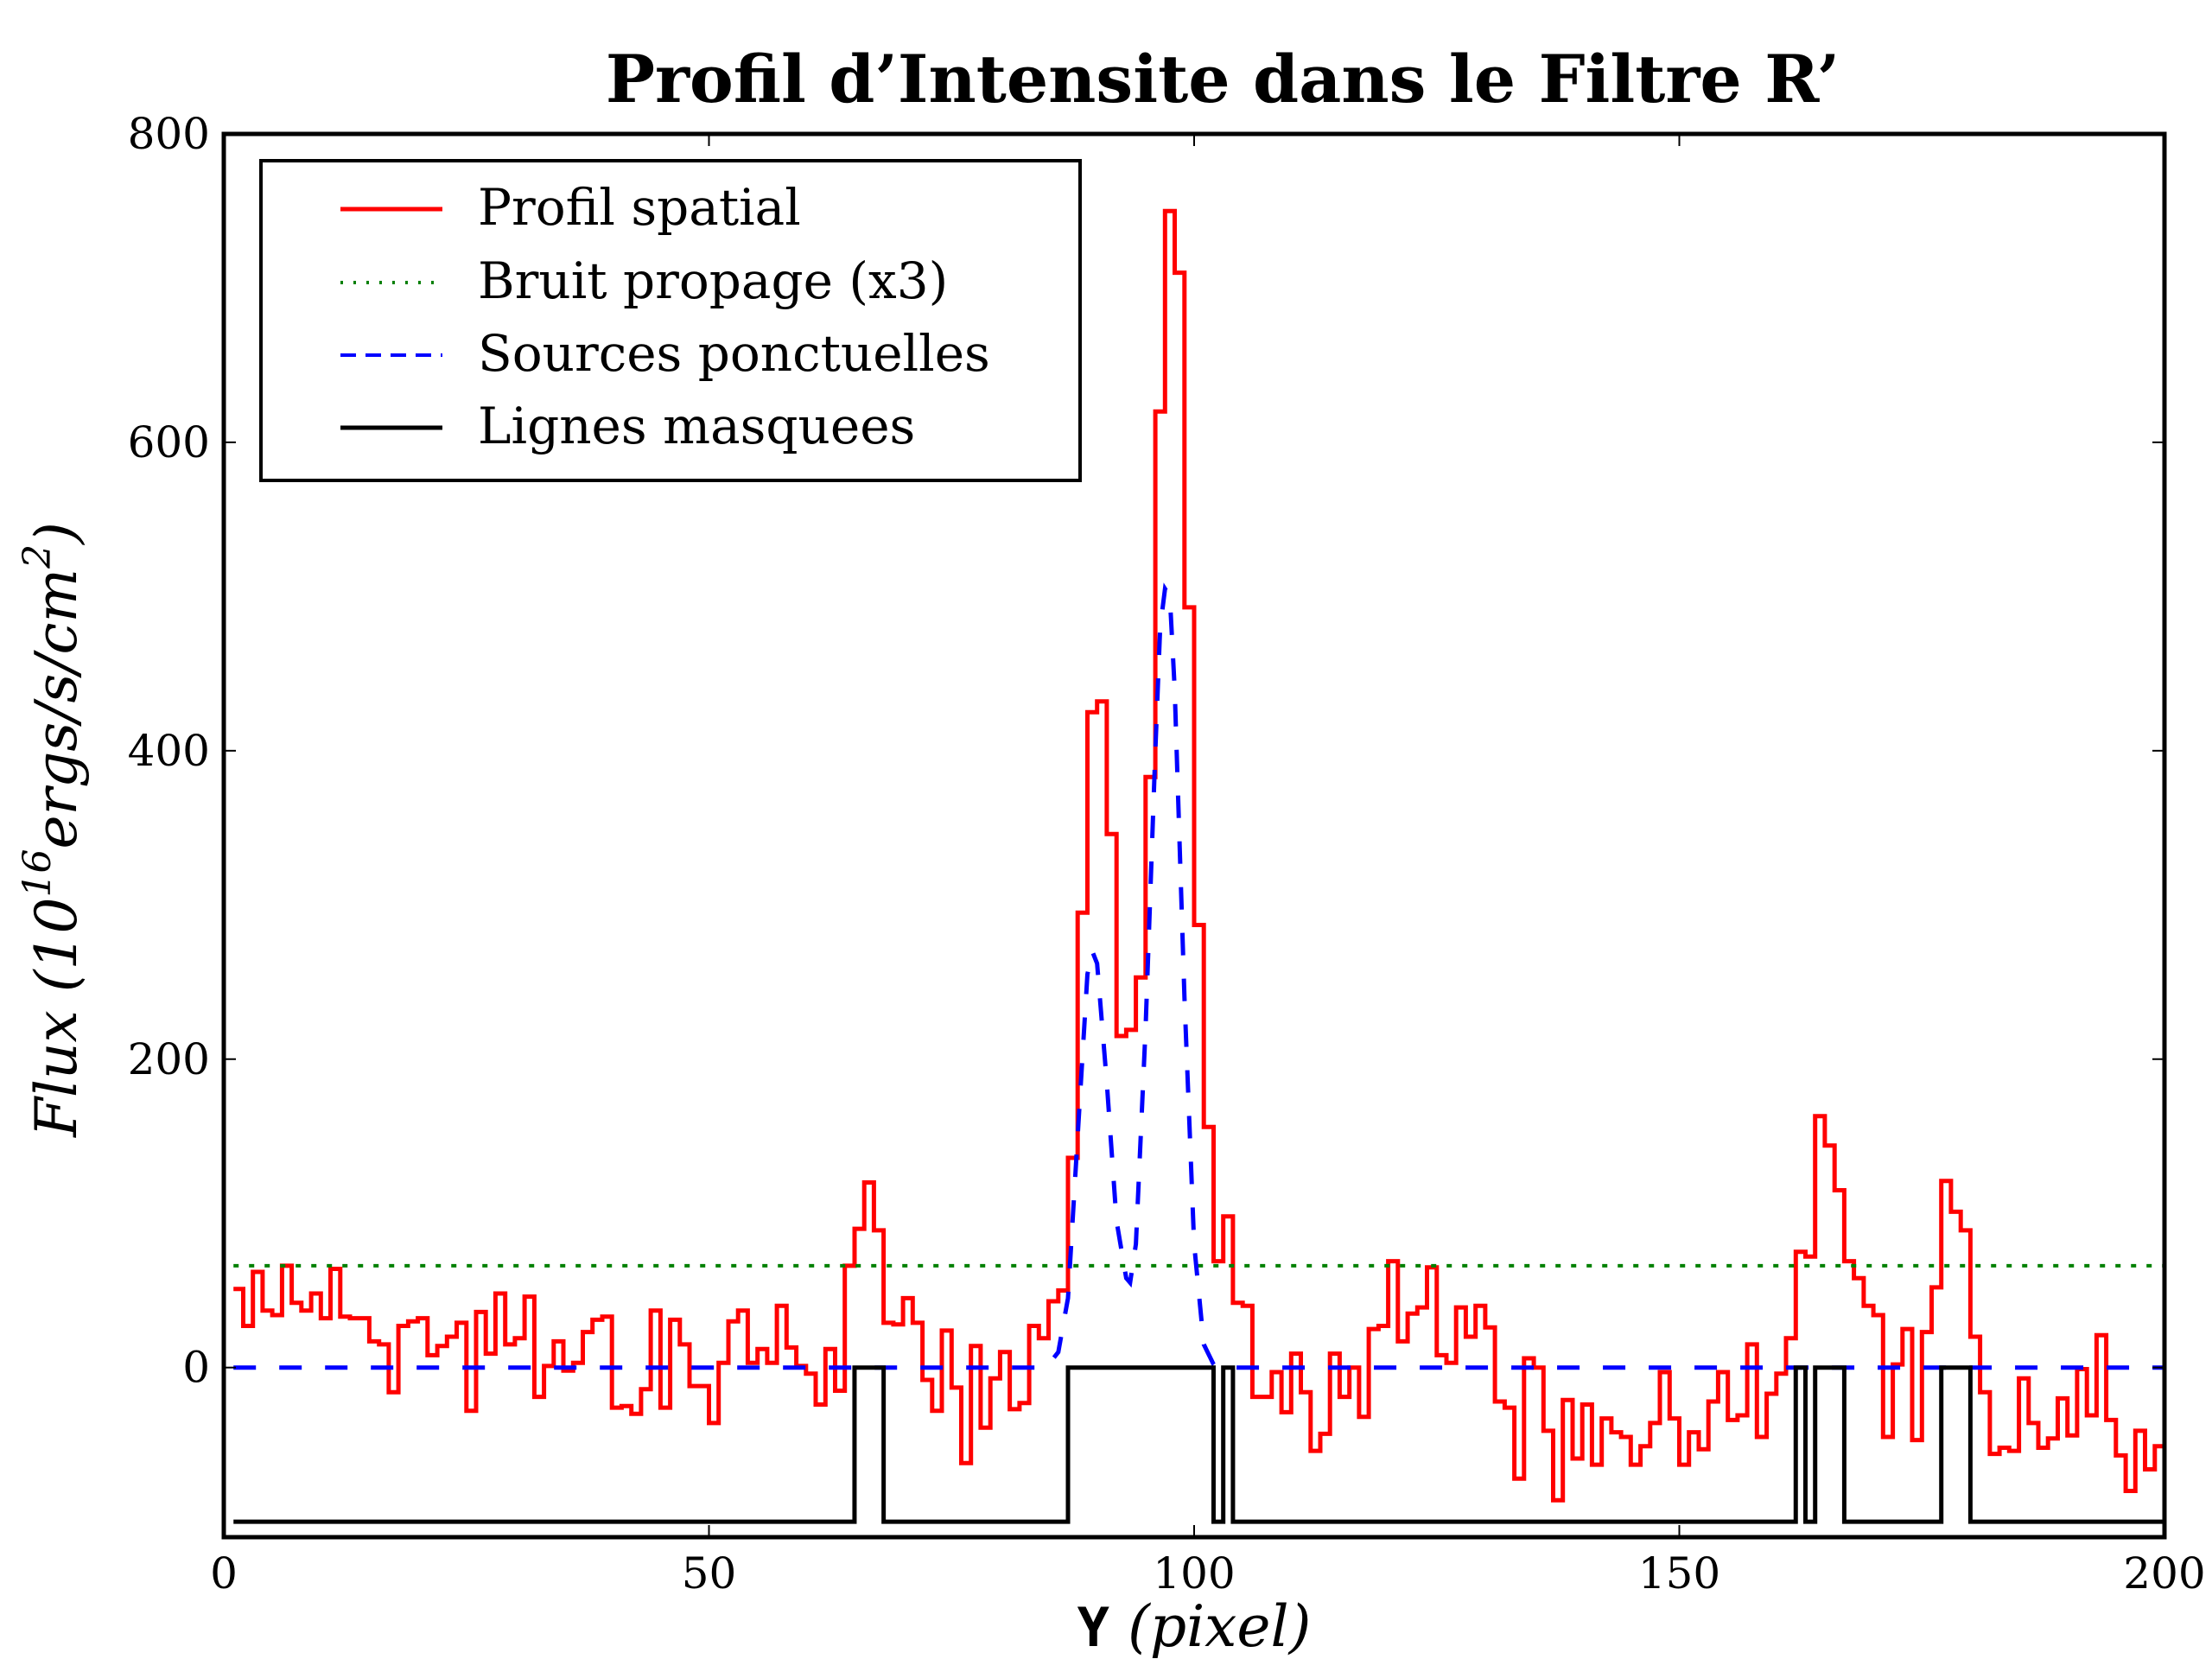 The width and height of the screenshot is (2212, 1659). I want to click on x-tick-labels: 0 50 100 150 200, so click(1208, 1573).